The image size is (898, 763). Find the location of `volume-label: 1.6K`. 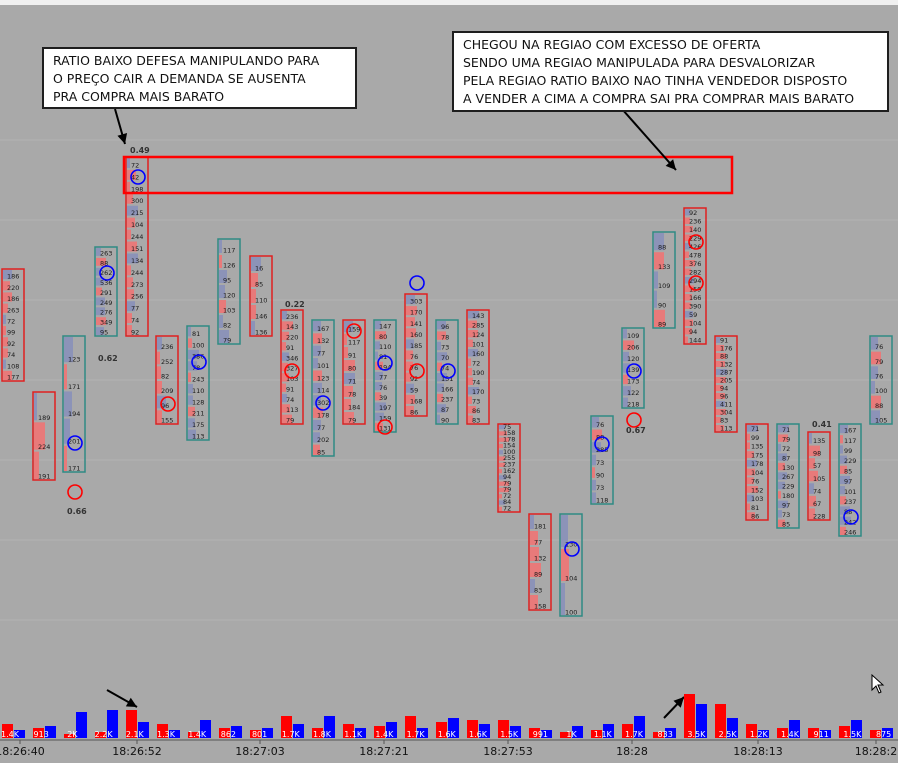

volume-label: 1.6K is located at coordinates (478, 734).